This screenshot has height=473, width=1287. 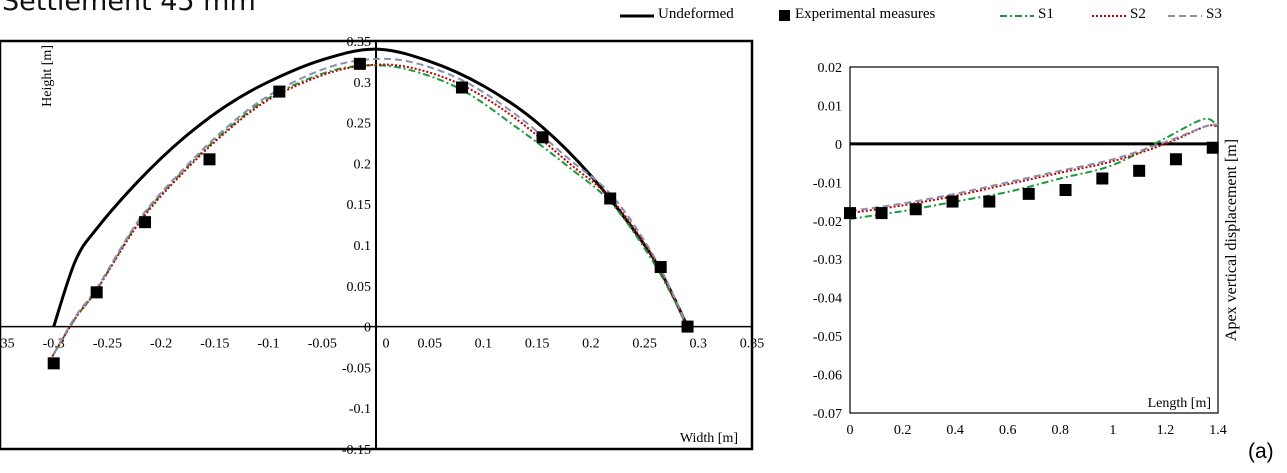 What do you see at coordinates (54, 344) in the screenshot?
I see `x-tick-label: -0.3` at bounding box center [54, 344].